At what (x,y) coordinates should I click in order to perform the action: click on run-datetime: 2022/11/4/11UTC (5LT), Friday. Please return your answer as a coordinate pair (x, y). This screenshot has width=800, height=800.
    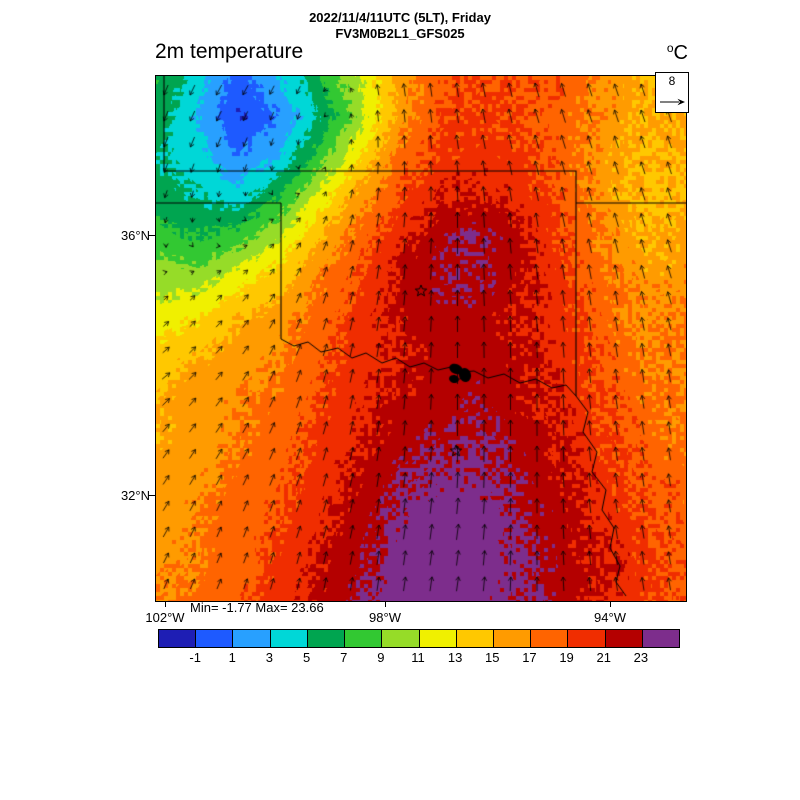
    Looking at the image, I should click on (400, 17).